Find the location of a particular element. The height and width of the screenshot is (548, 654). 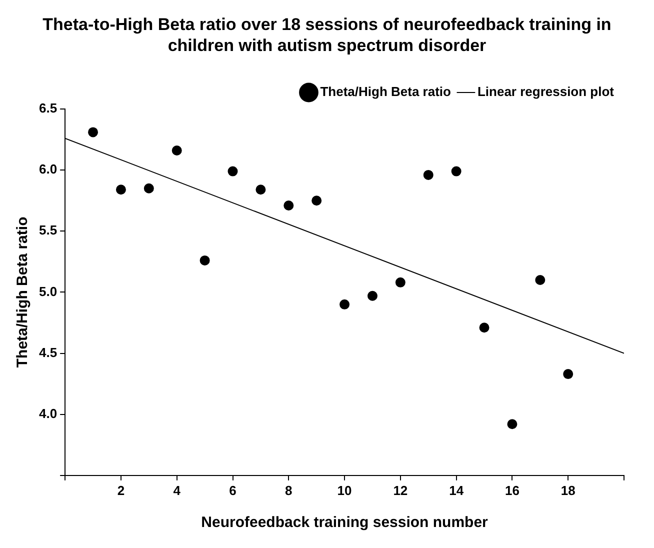

x-tick-label: 6 is located at coordinates (232, 490).